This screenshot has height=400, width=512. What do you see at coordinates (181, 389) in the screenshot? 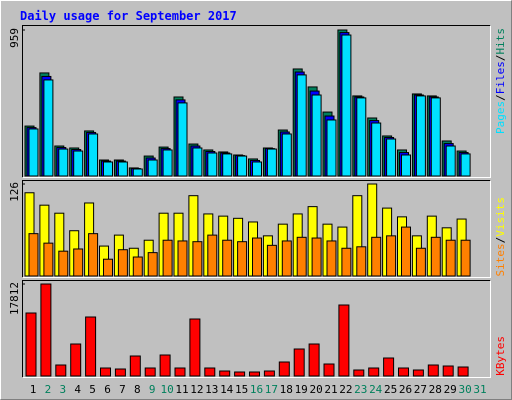
I see `x-tick-label: 11` at bounding box center [181, 389].